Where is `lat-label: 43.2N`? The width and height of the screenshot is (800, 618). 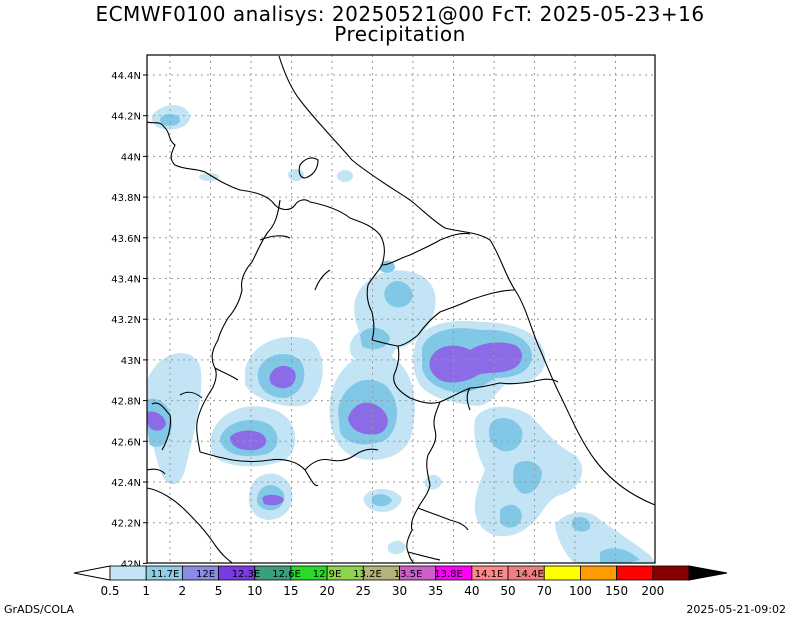
lat-label: 43.2N is located at coordinates (126, 320).